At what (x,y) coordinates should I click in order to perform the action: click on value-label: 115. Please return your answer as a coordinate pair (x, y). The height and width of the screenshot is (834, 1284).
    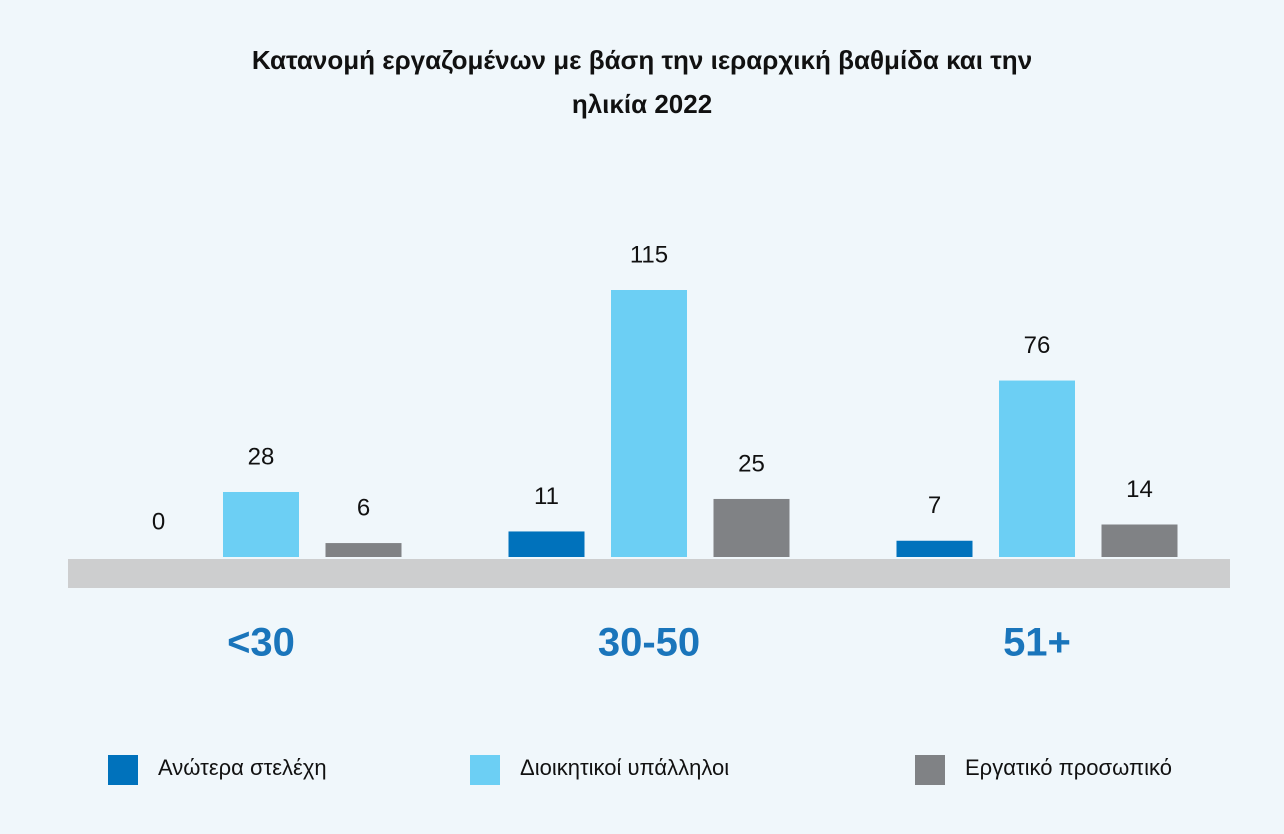
    Looking at the image, I should click on (649, 254).